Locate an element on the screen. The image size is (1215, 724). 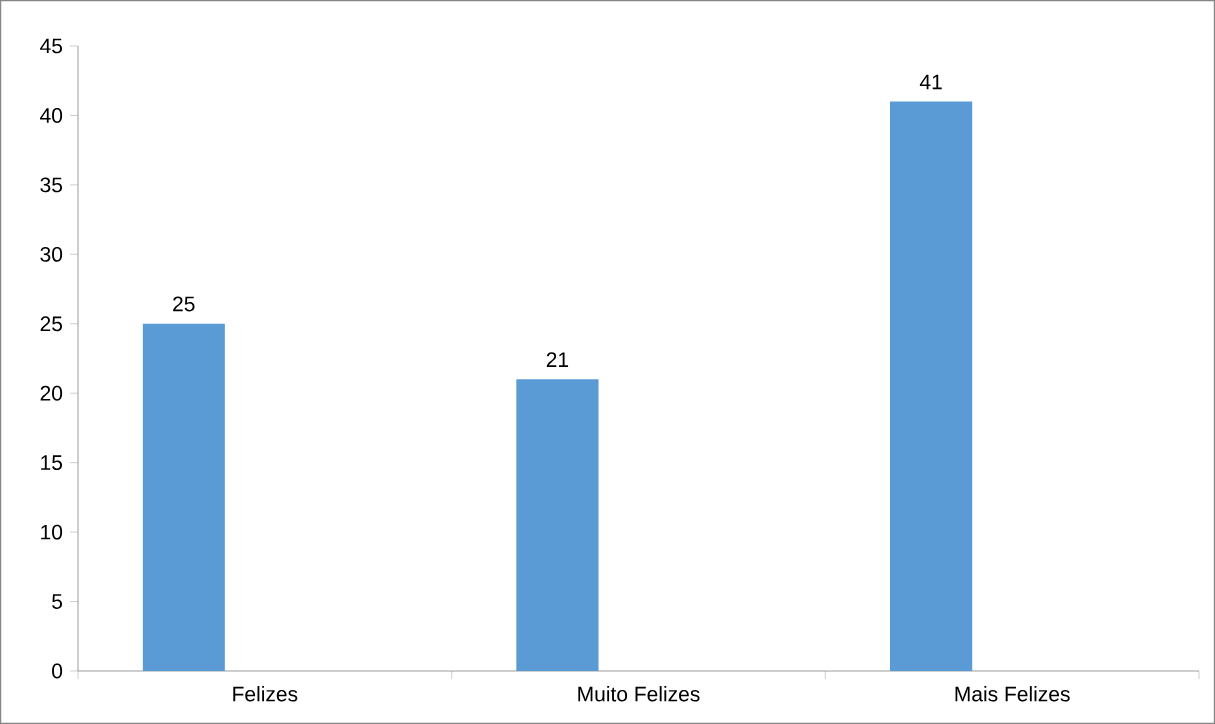
data-label: 25 is located at coordinates (184, 304).